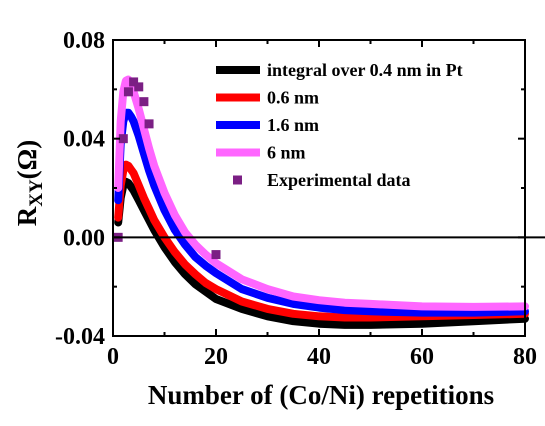 This screenshot has width=545, height=426. I want to click on y-axis-title-subscript: XY, so click(36, 193).